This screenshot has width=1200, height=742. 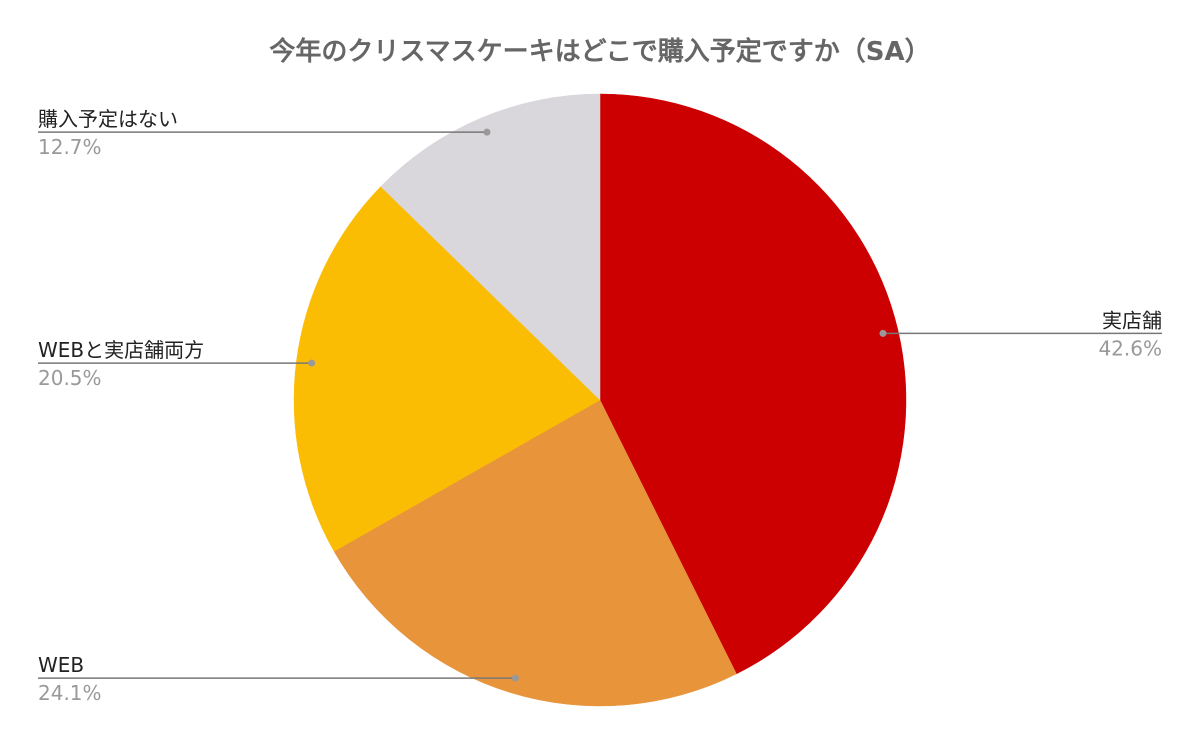 What do you see at coordinates (70, 147) in the screenshot?
I see `slice-value-label: 12.7%` at bounding box center [70, 147].